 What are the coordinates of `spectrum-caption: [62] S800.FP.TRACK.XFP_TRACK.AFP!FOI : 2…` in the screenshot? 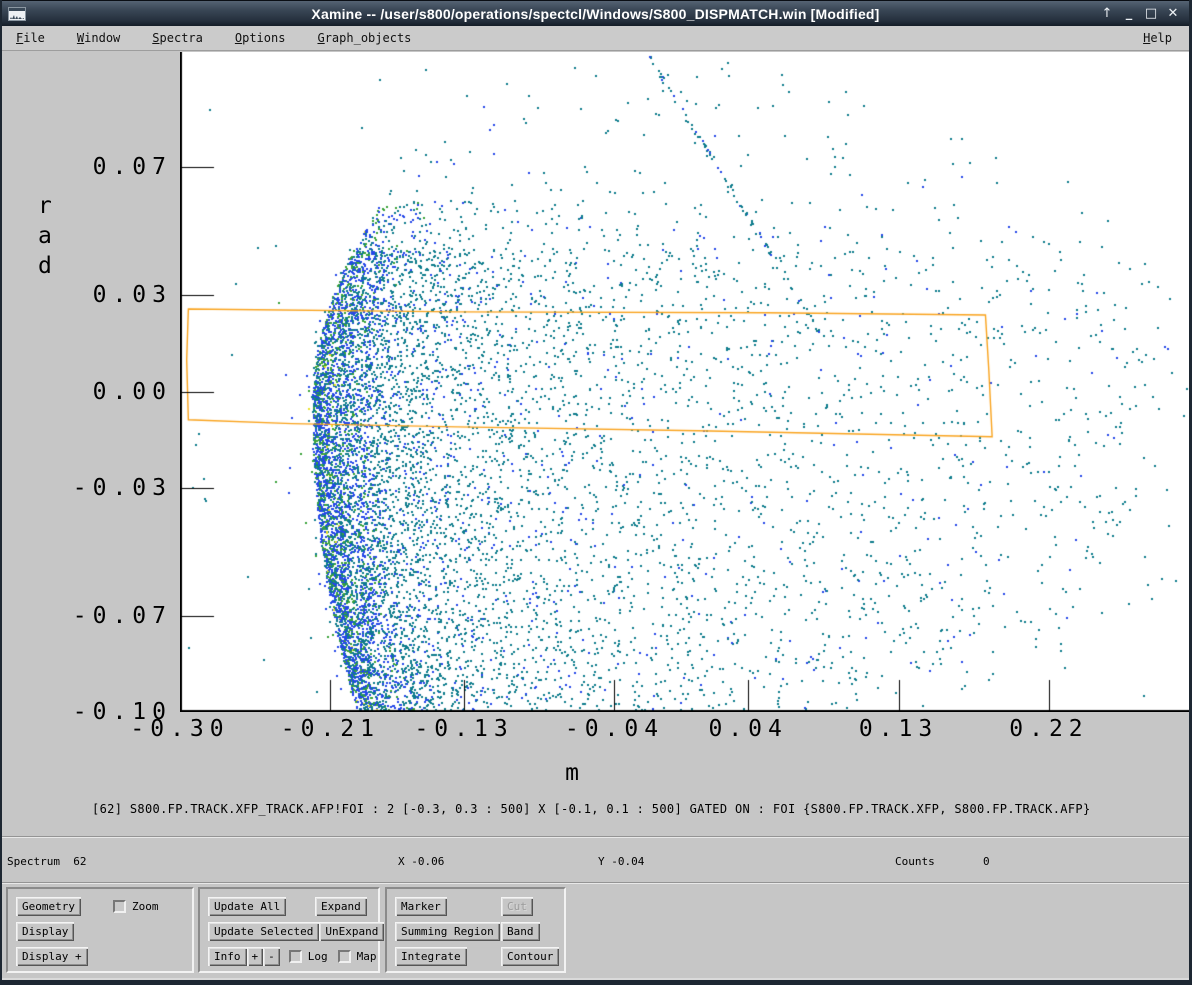 It's located at (591, 809).